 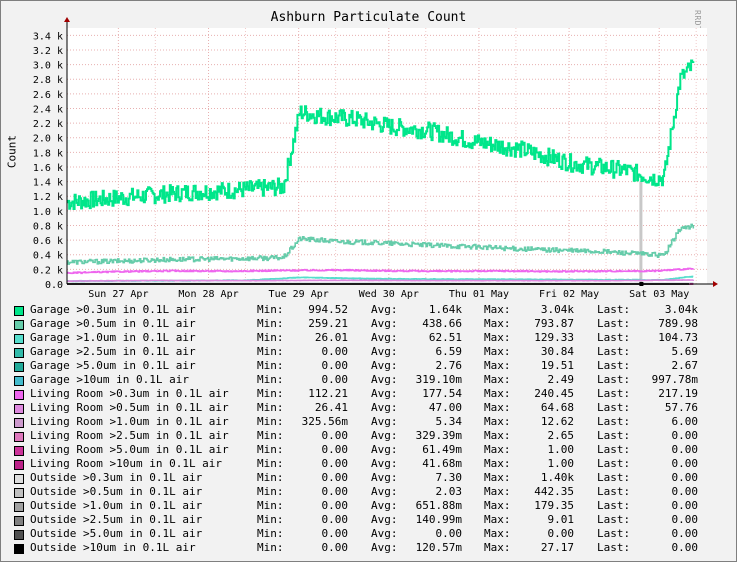 What do you see at coordinates (715, 284) in the screenshot?
I see `x-axis-arrow` at bounding box center [715, 284].